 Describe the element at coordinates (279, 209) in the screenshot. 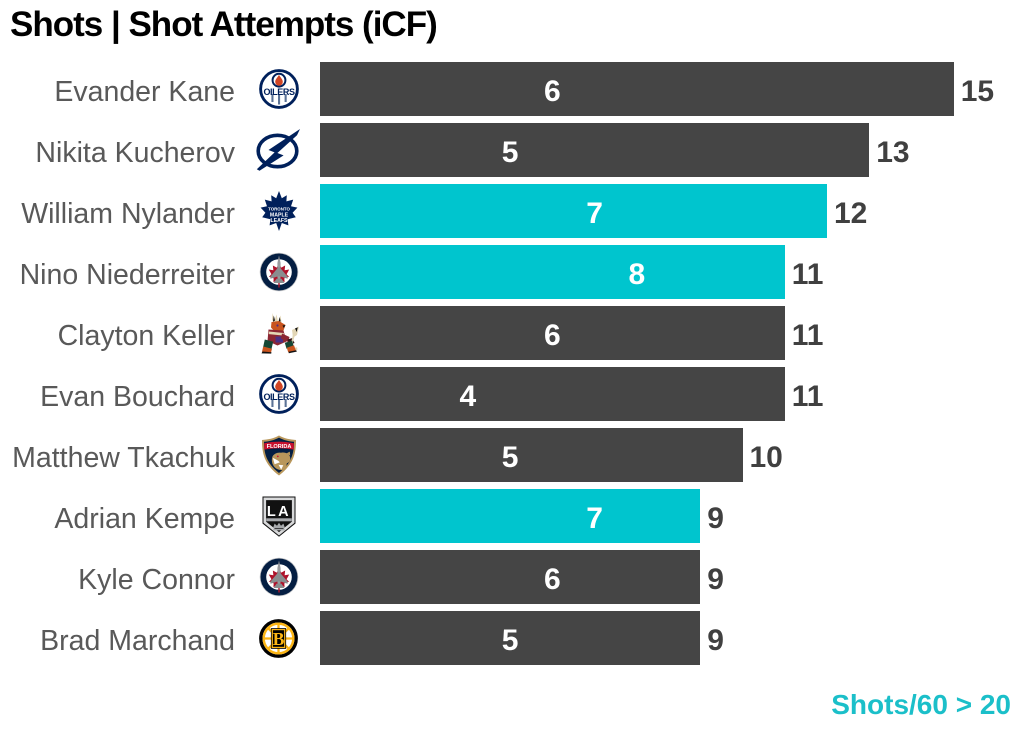

I see `svg-text: TORONTO` at that location.